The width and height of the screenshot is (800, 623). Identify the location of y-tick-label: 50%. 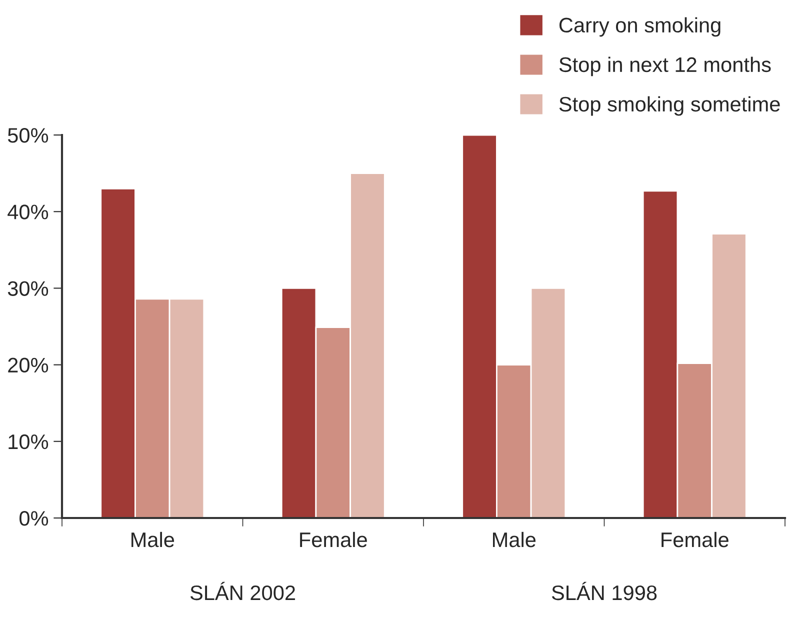
(28, 135).